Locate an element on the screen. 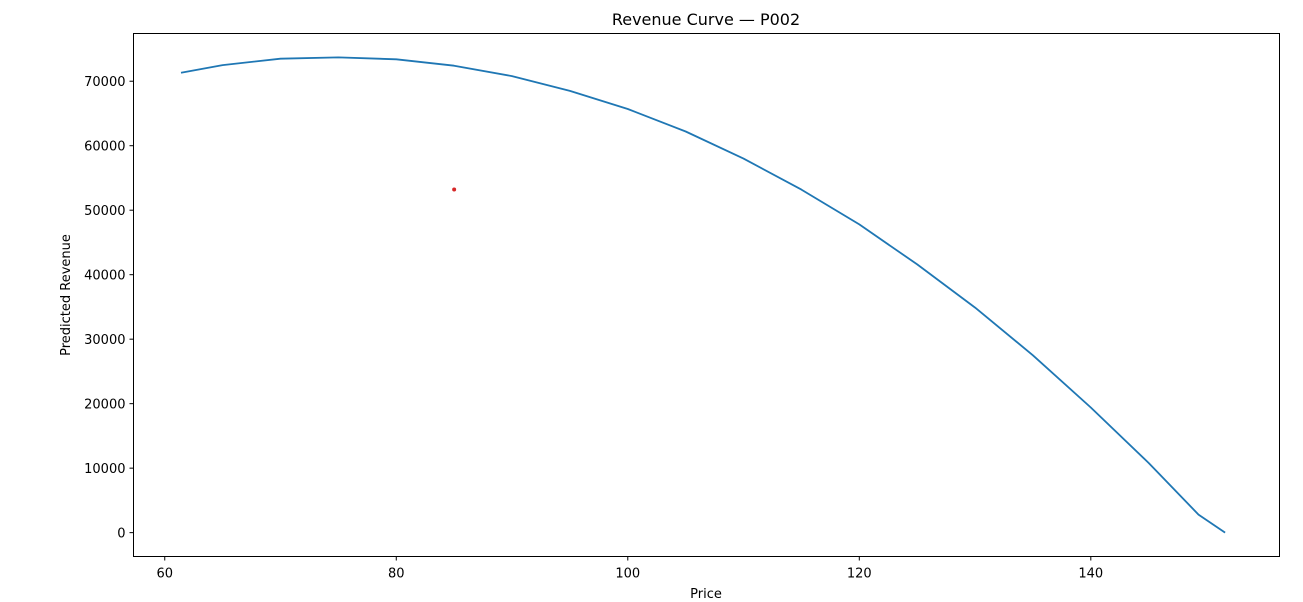  y-tick-label: 50000 is located at coordinates (104, 211).